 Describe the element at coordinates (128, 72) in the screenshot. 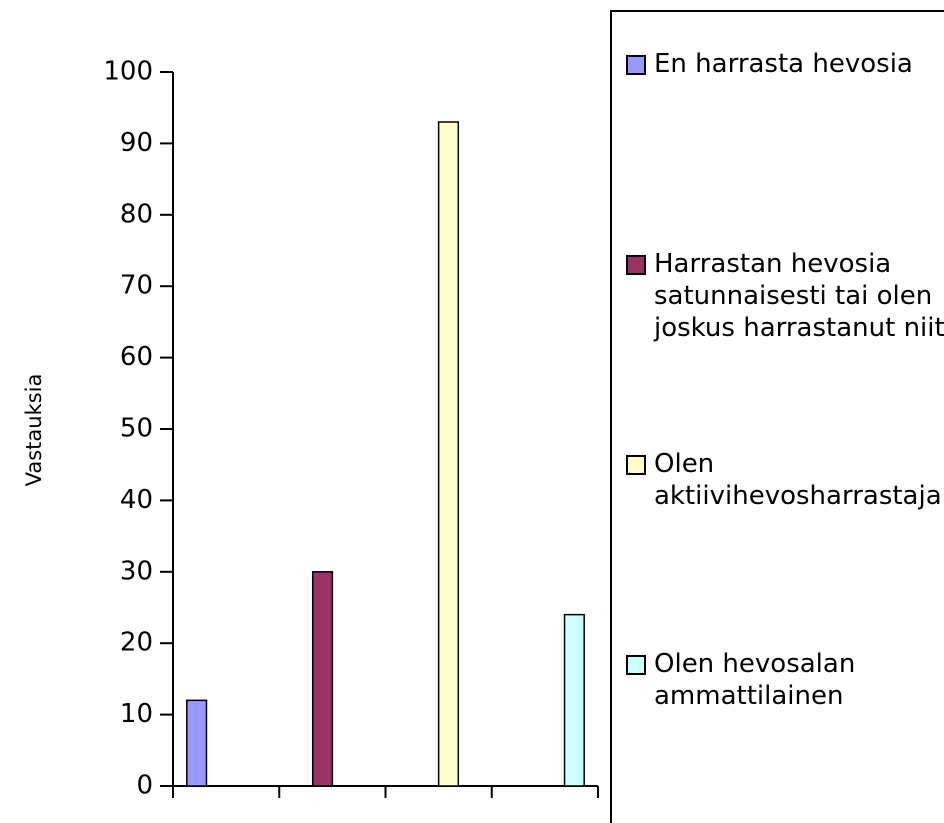

I see `y-tick-label: 100` at that location.